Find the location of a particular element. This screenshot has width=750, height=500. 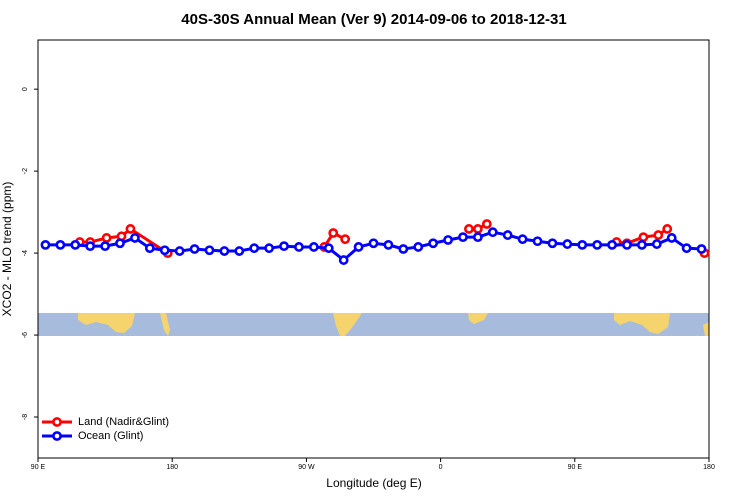

legend-label: Land (Nadir&Glint) is located at coordinates (123, 422).